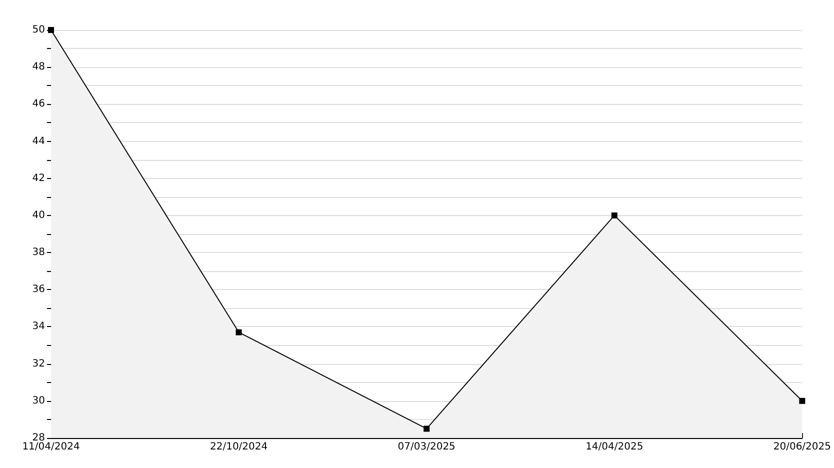  Describe the element at coordinates (38, 30) in the screenshot. I see `y-tick-label: 50` at that location.